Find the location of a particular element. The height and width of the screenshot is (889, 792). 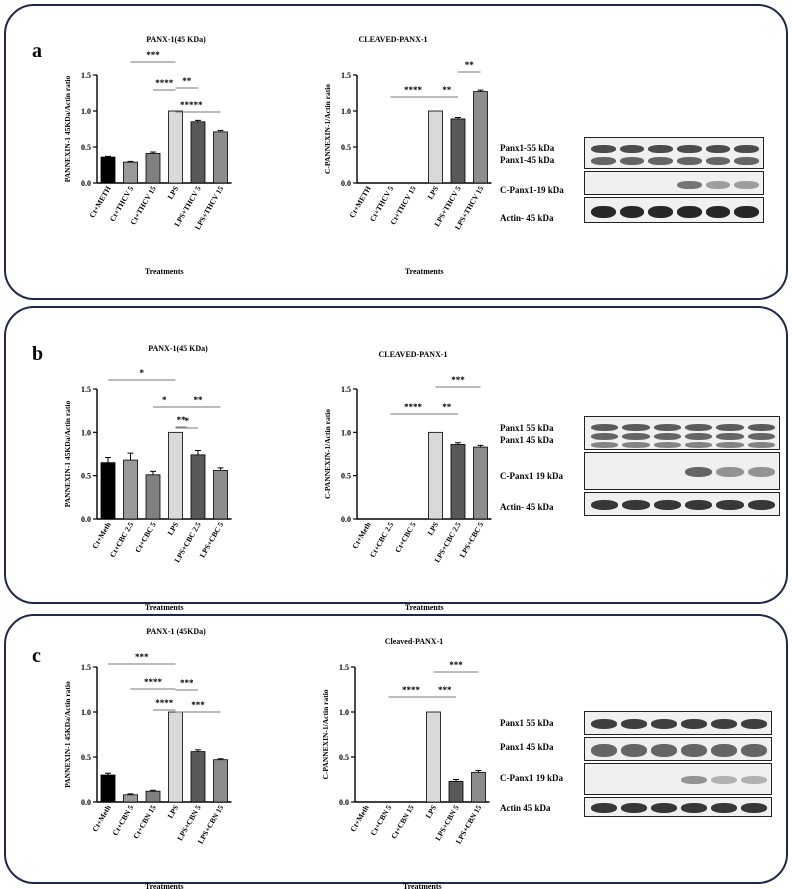

x-tick-label-1: Ct+CBN 5 is located at coordinates (381, 820).